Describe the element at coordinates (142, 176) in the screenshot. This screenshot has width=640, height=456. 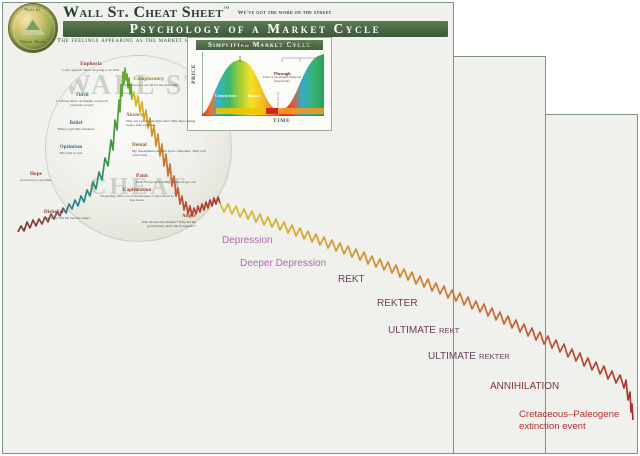
I see `emotion-panic-name: Panic` at that location.